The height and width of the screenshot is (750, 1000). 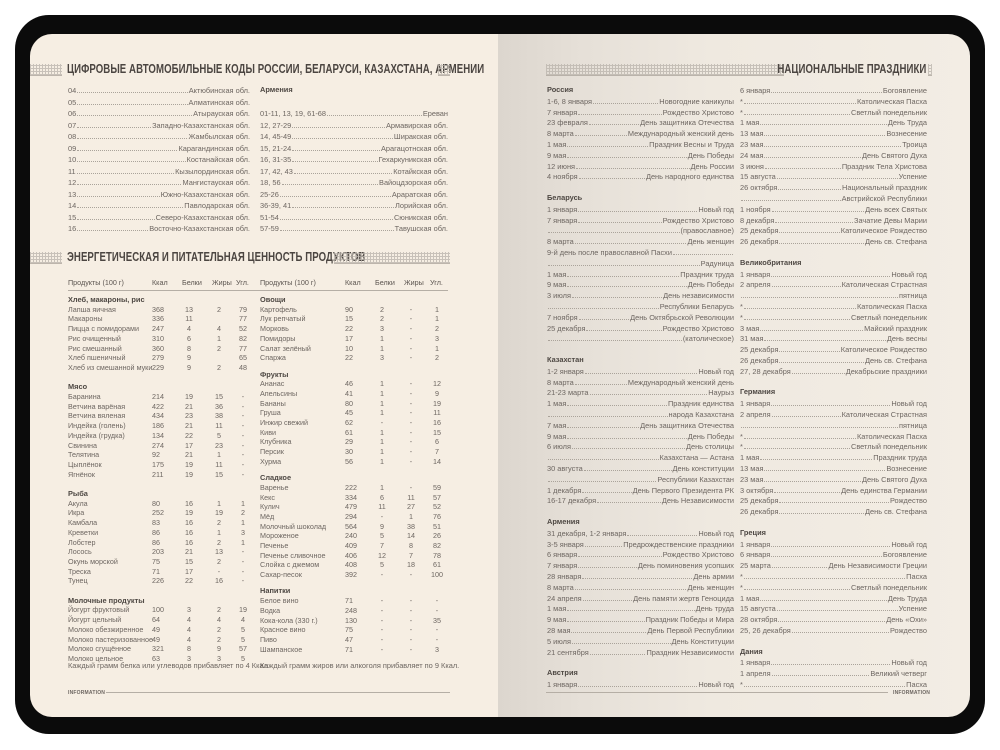 I want to click on food-value: 408, so click(x=351, y=565).